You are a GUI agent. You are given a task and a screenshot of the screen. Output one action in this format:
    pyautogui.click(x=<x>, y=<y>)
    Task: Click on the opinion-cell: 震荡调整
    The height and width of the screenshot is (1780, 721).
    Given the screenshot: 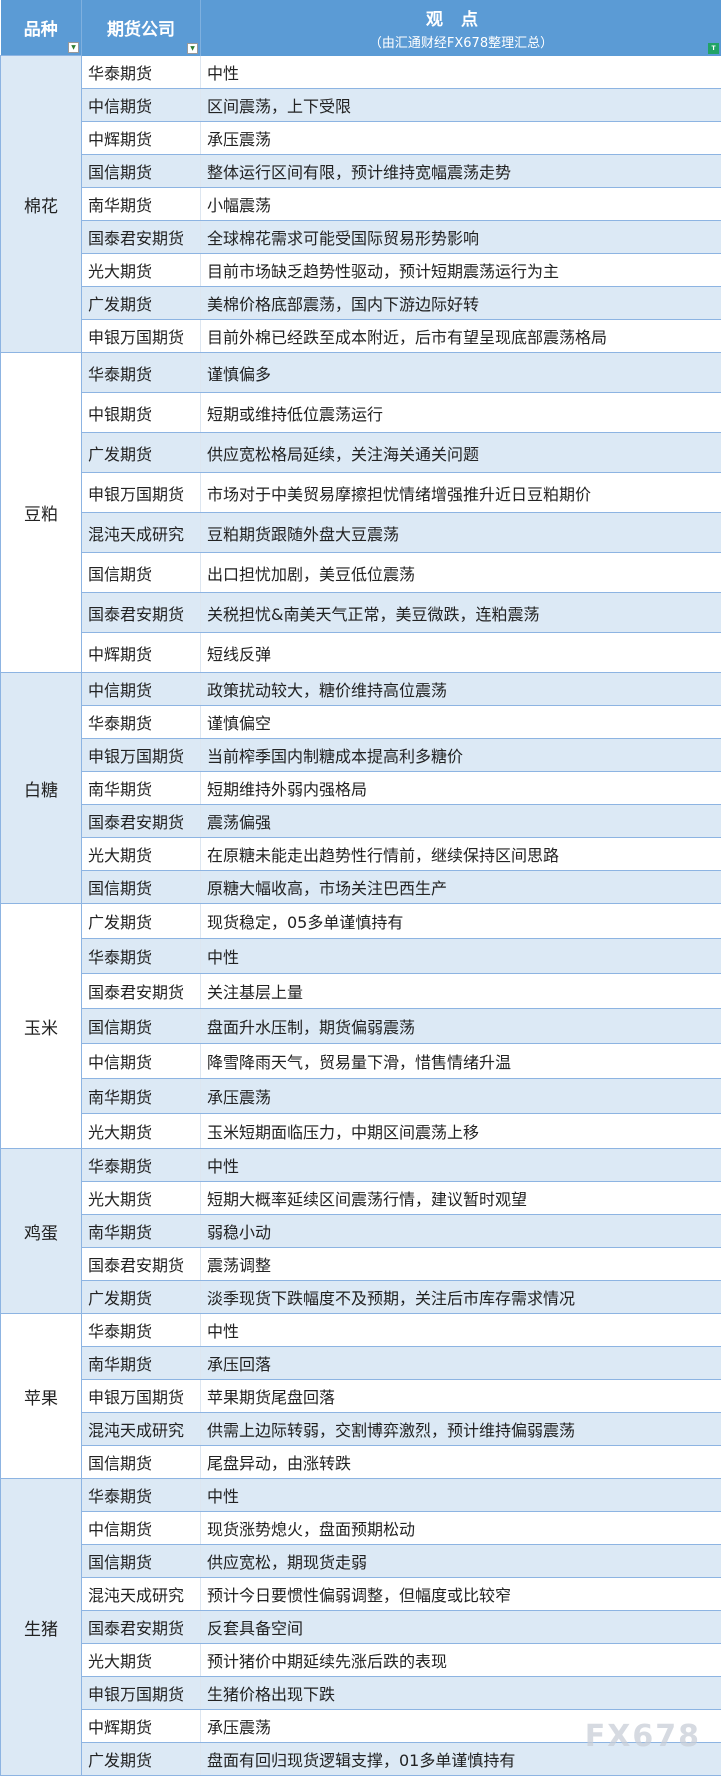 What is the action you would take?
    pyautogui.click(x=460, y=1264)
    